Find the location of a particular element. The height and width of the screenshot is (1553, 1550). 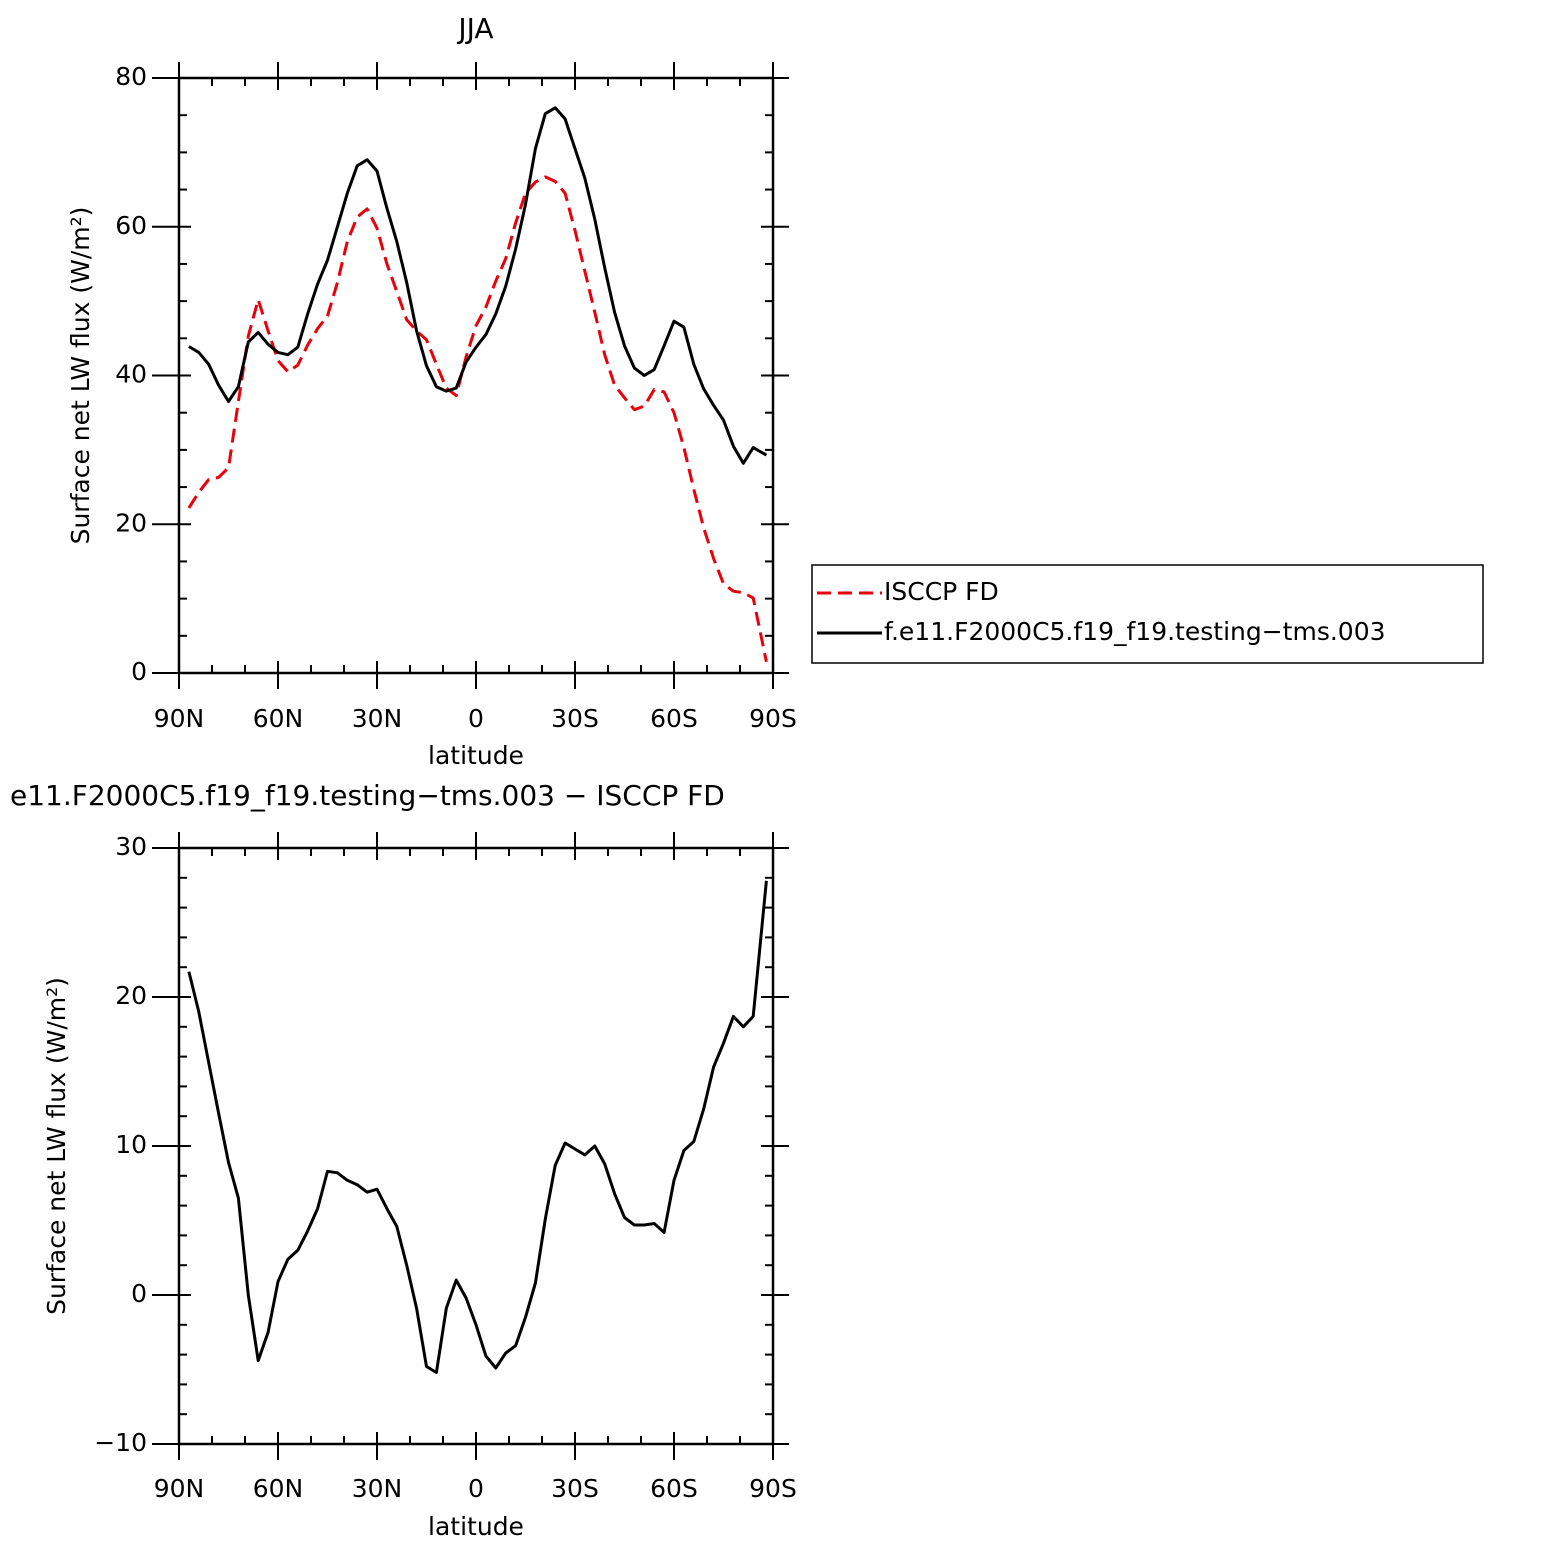

legend-label: f.e11.F2000C5.f19_f19.testing−tms.003 is located at coordinates (1135, 631).